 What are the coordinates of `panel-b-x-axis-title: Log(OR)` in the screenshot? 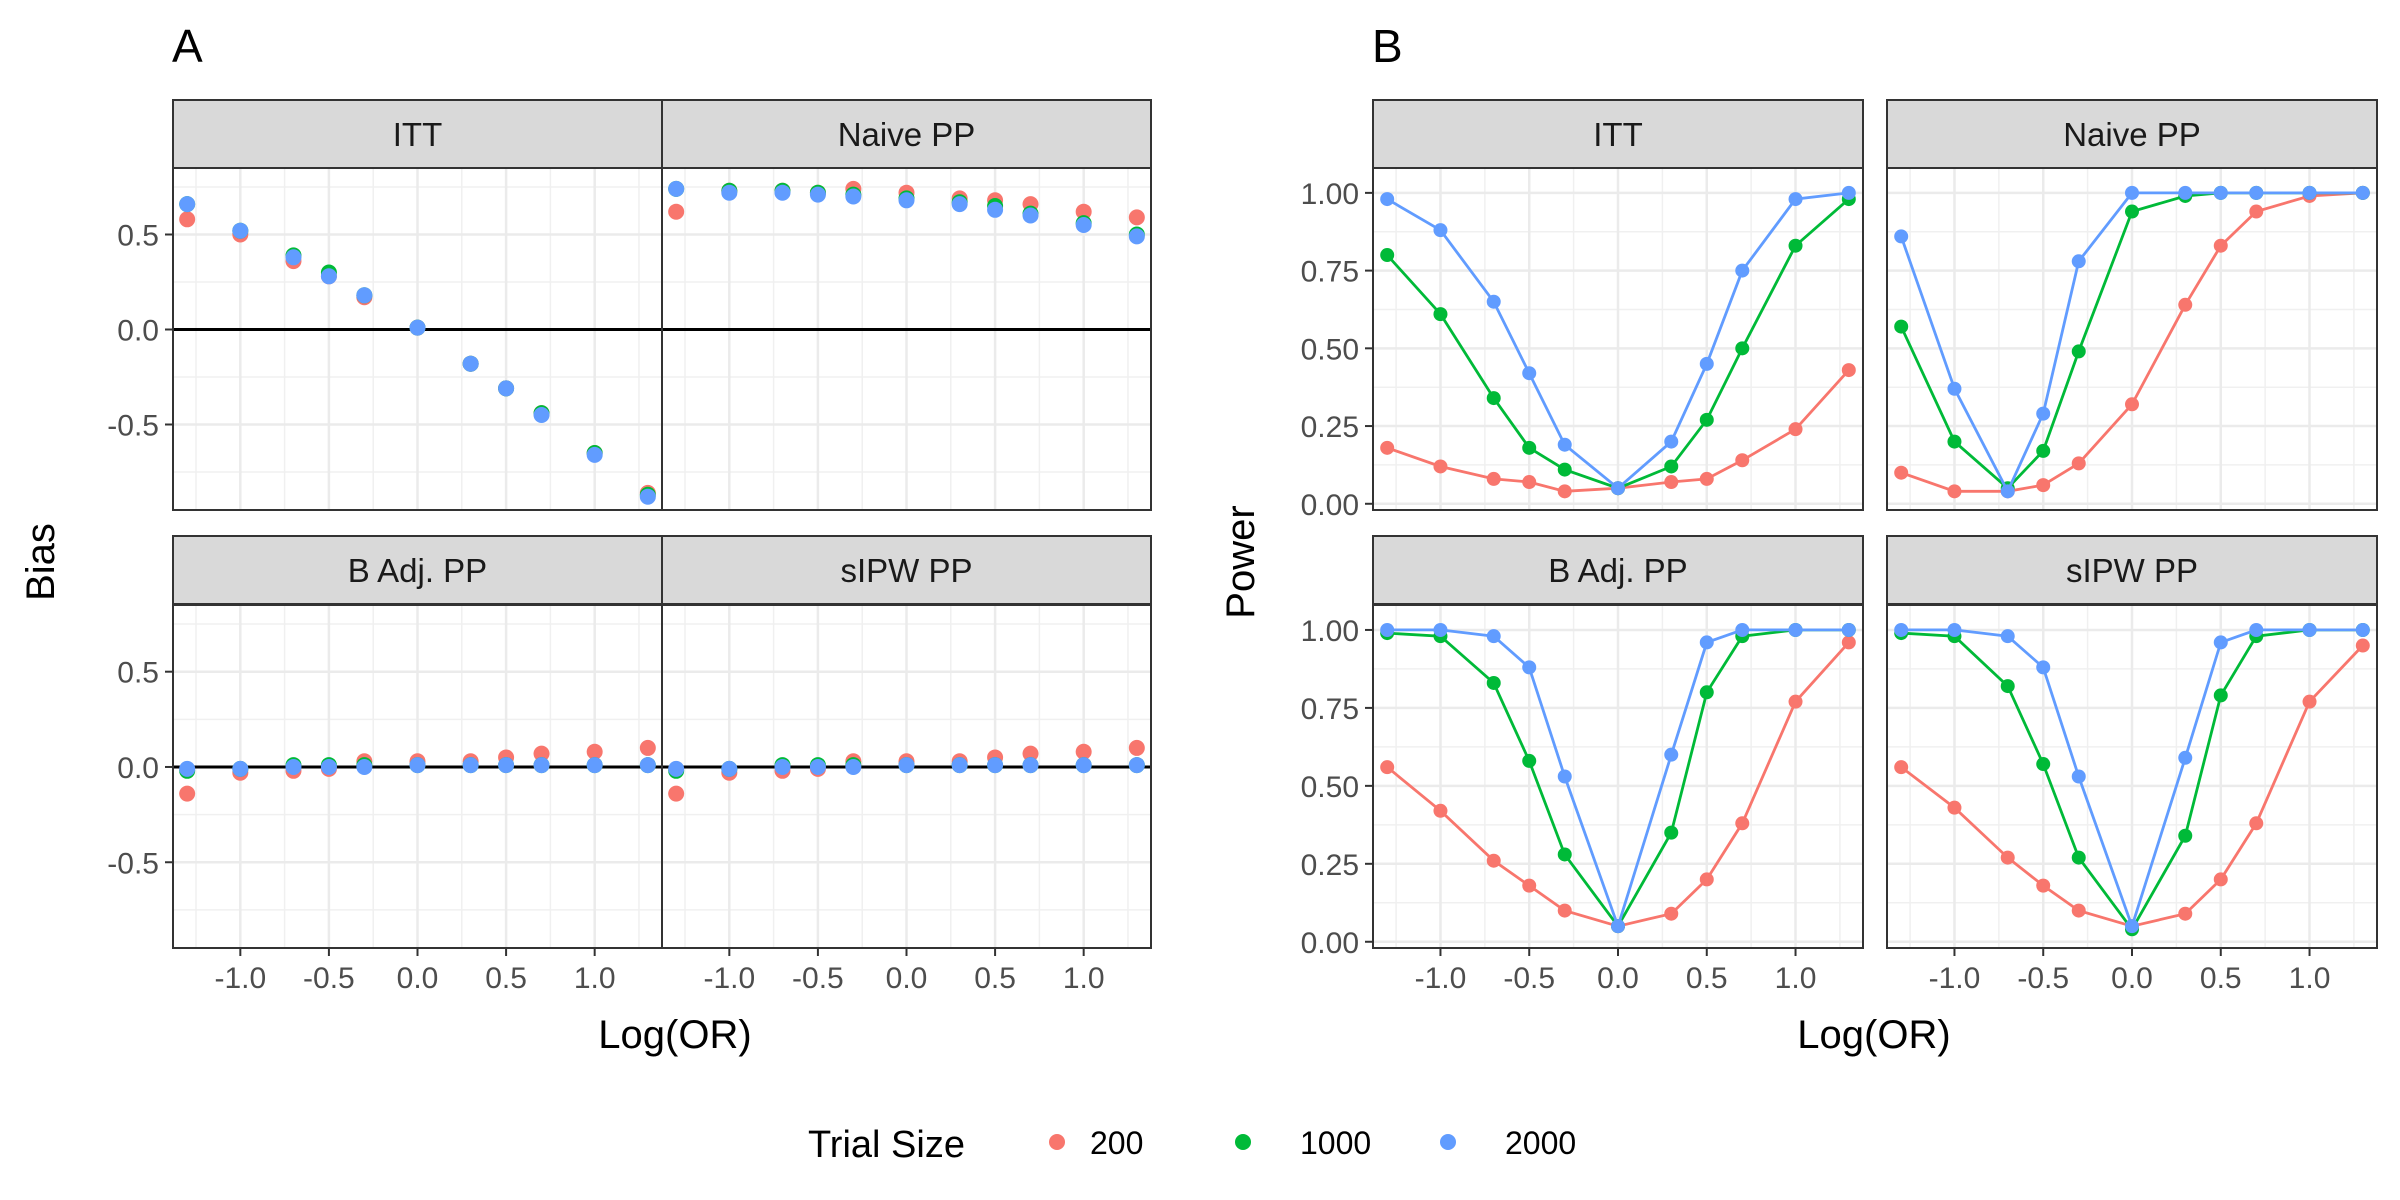 It's located at (1873, 1035).